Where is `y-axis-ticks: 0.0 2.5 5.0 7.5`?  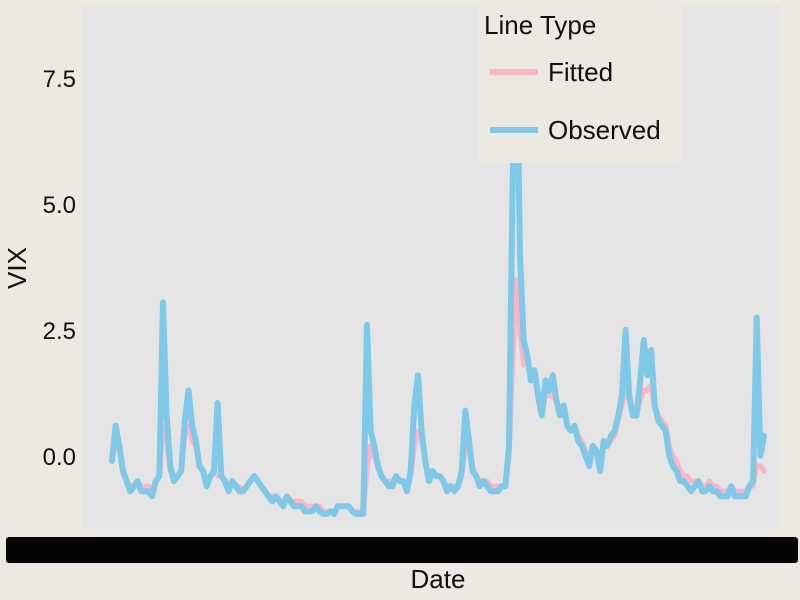 y-axis-ticks: 0.0 2.5 5.0 7.5 is located at coordinates (59, 268).